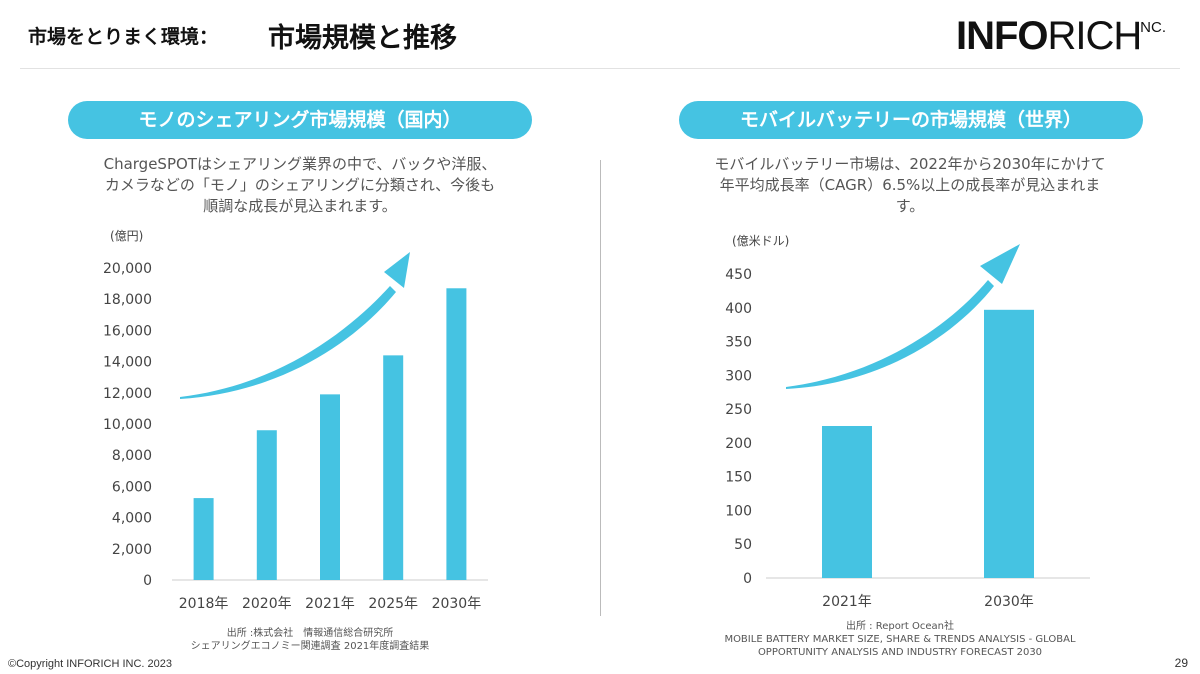 The image size is (1200, 674). Describe the element at coordinates (738, 444) in the screenshot. I see `y-tick-label: 200` at that location.